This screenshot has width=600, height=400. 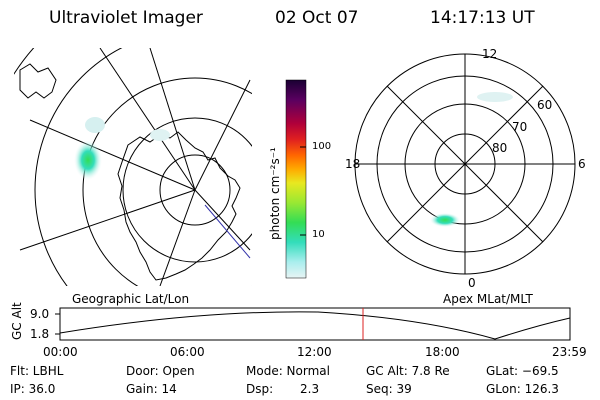 I want to click on time-tick: 23:59, so click(x=569, y=352).